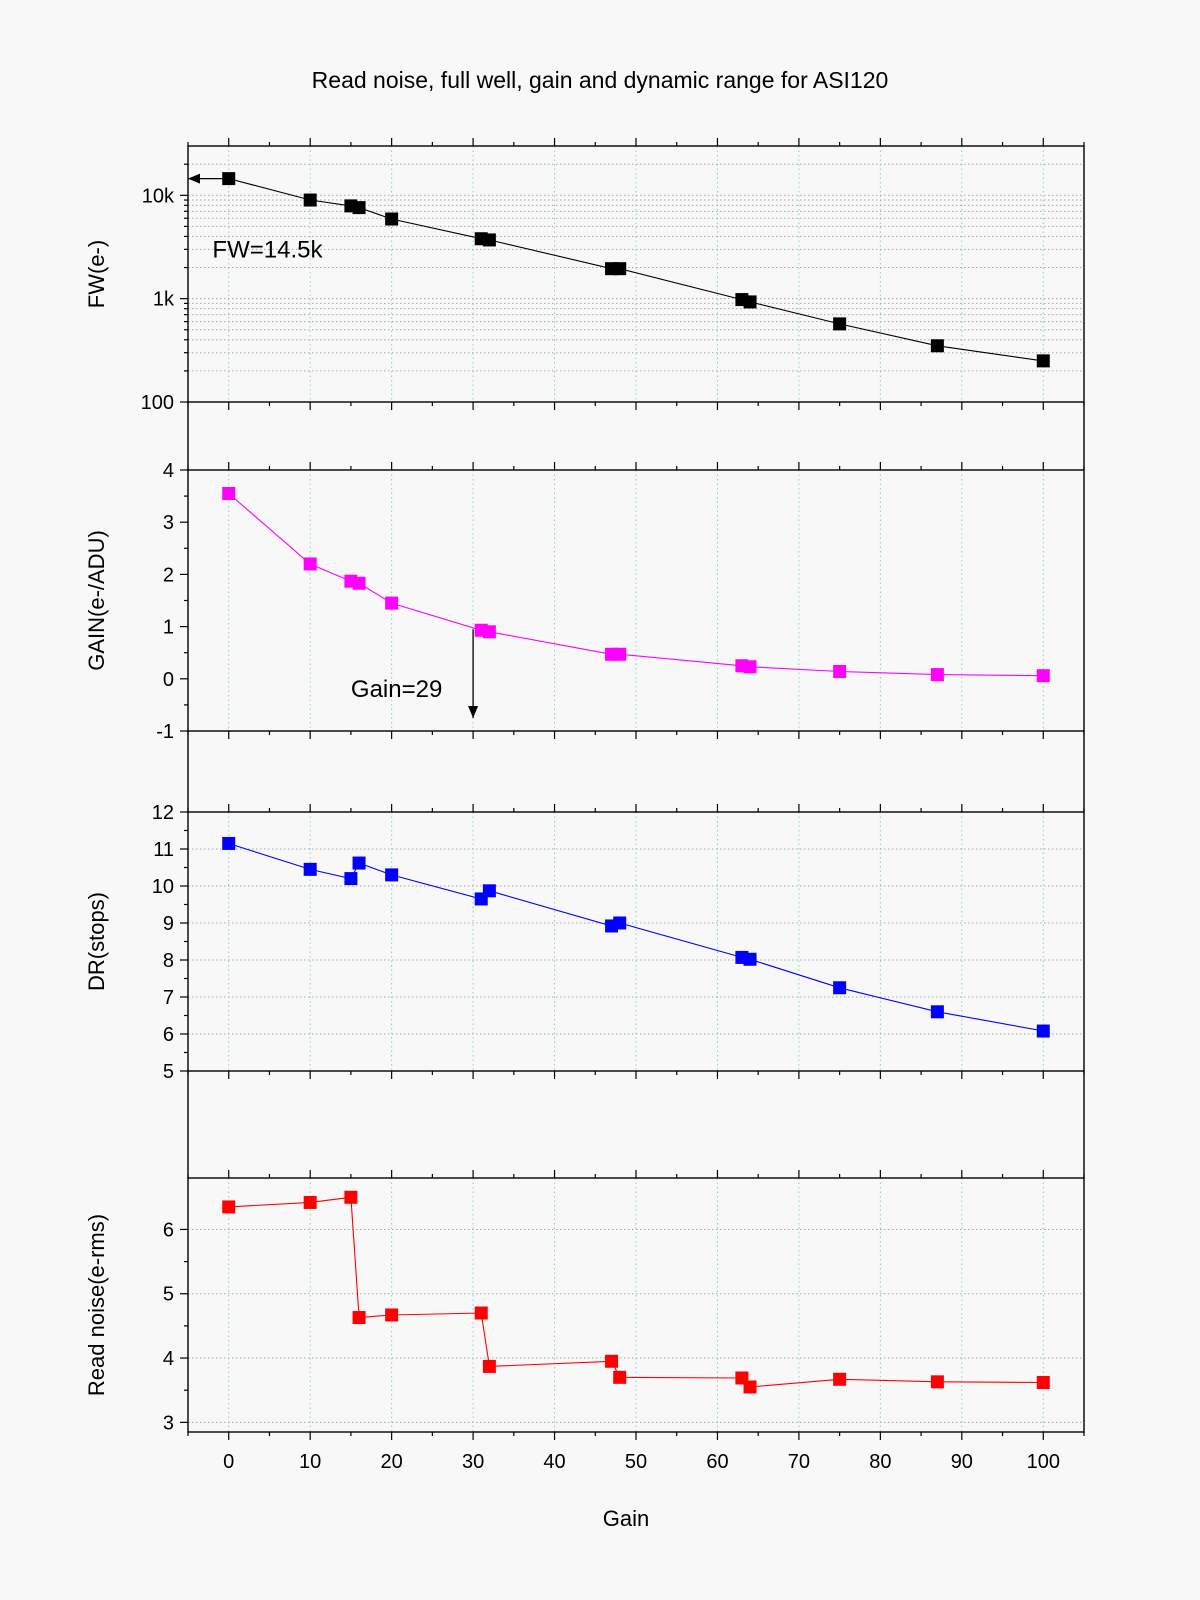 The height and width of the screenshot is (1600, 1200). What do you see at coordinates (168, 998) in the screenshot?
I see `y-tick-label: 7` at bounding box center [168, 998].